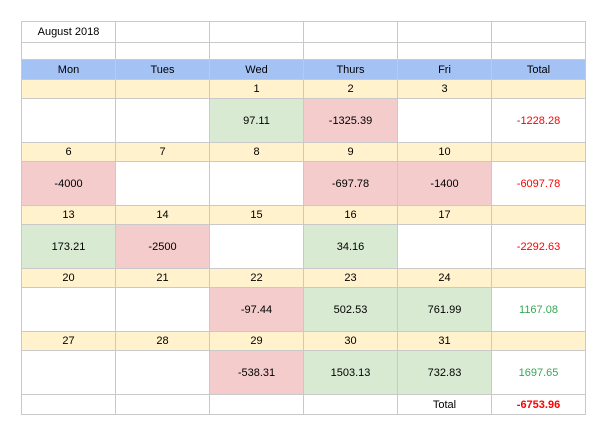  Describe the element at coordinates (350, 215) in the screenshot. I see `date-cell: 16` at that location.